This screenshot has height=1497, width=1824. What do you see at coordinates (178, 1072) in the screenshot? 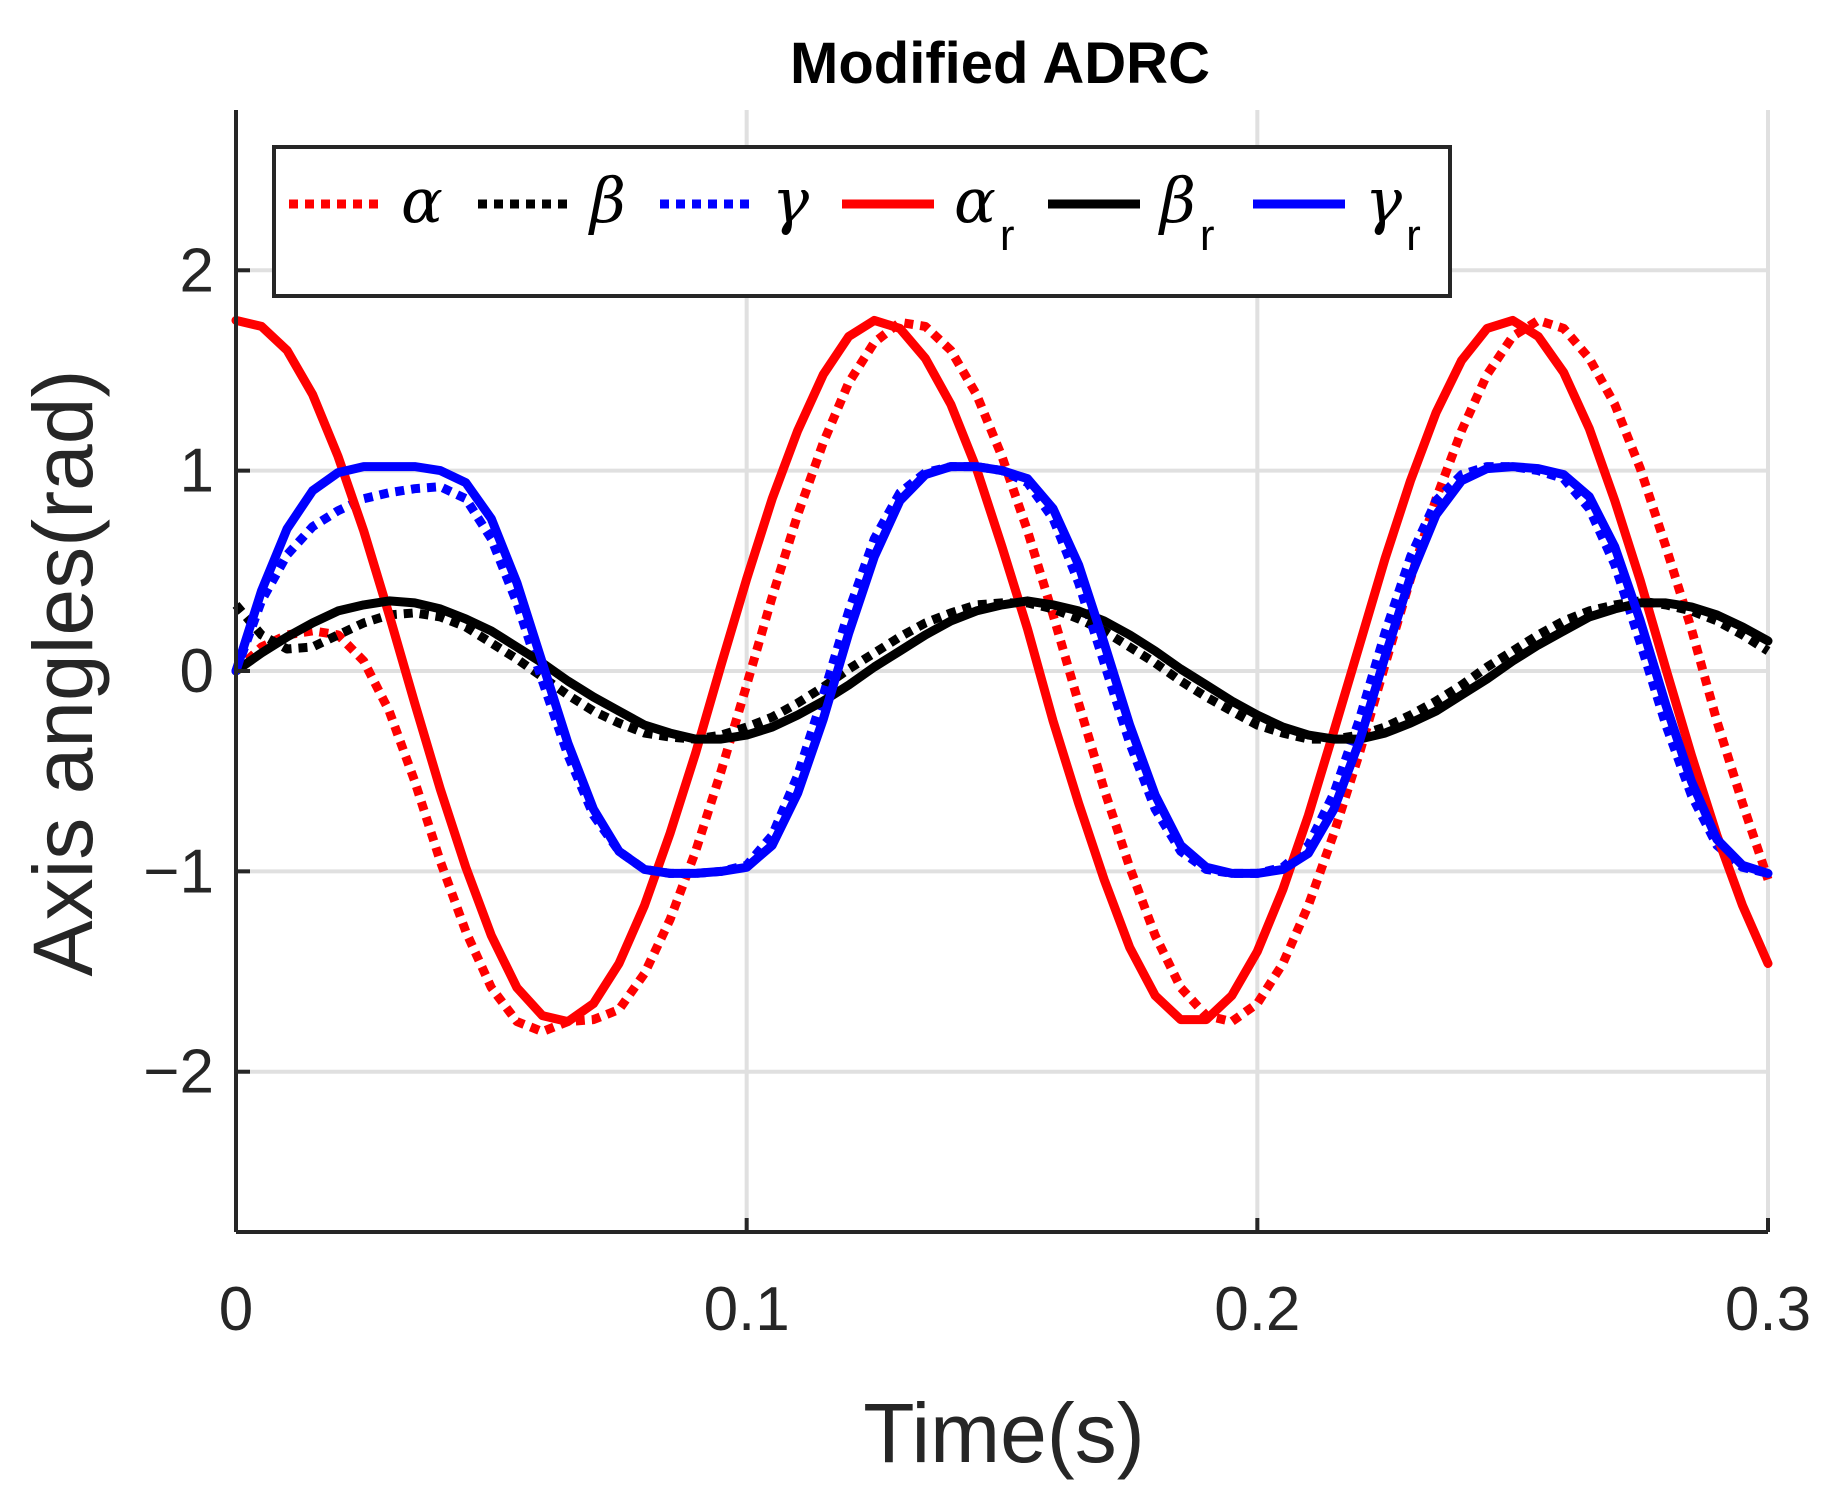
I see `y-tick-label: −2` at bounding box center [178, 1072].